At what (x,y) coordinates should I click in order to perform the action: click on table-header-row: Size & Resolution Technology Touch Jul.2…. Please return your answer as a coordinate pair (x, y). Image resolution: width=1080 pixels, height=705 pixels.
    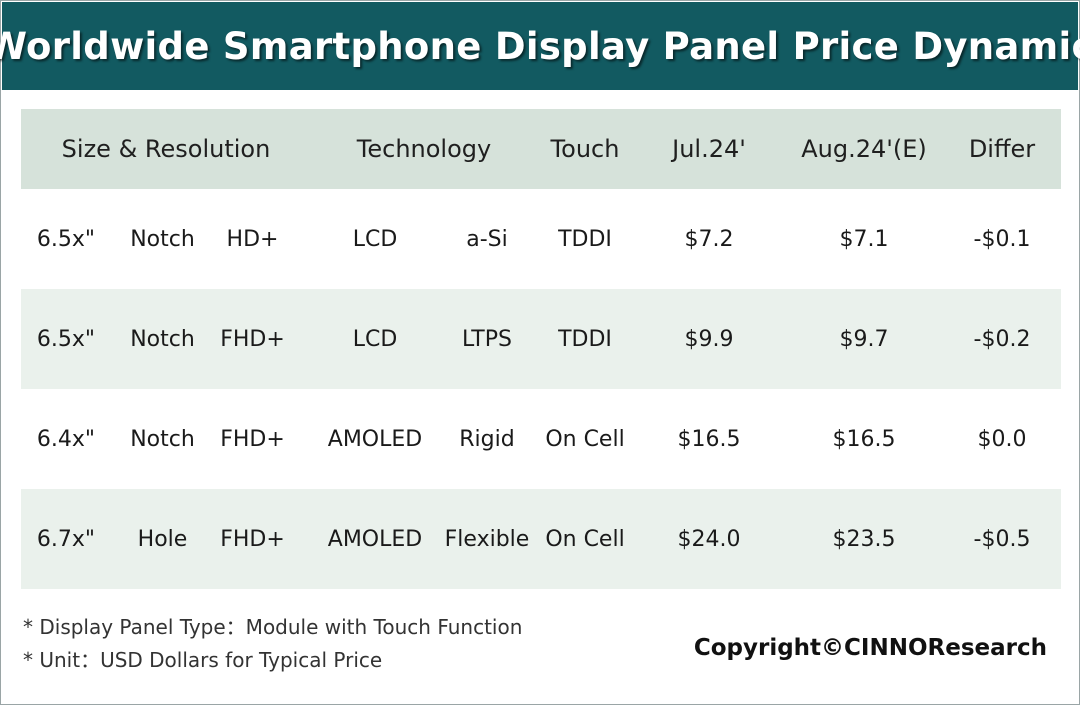
    Looking at the image, I should click on (541, 149).